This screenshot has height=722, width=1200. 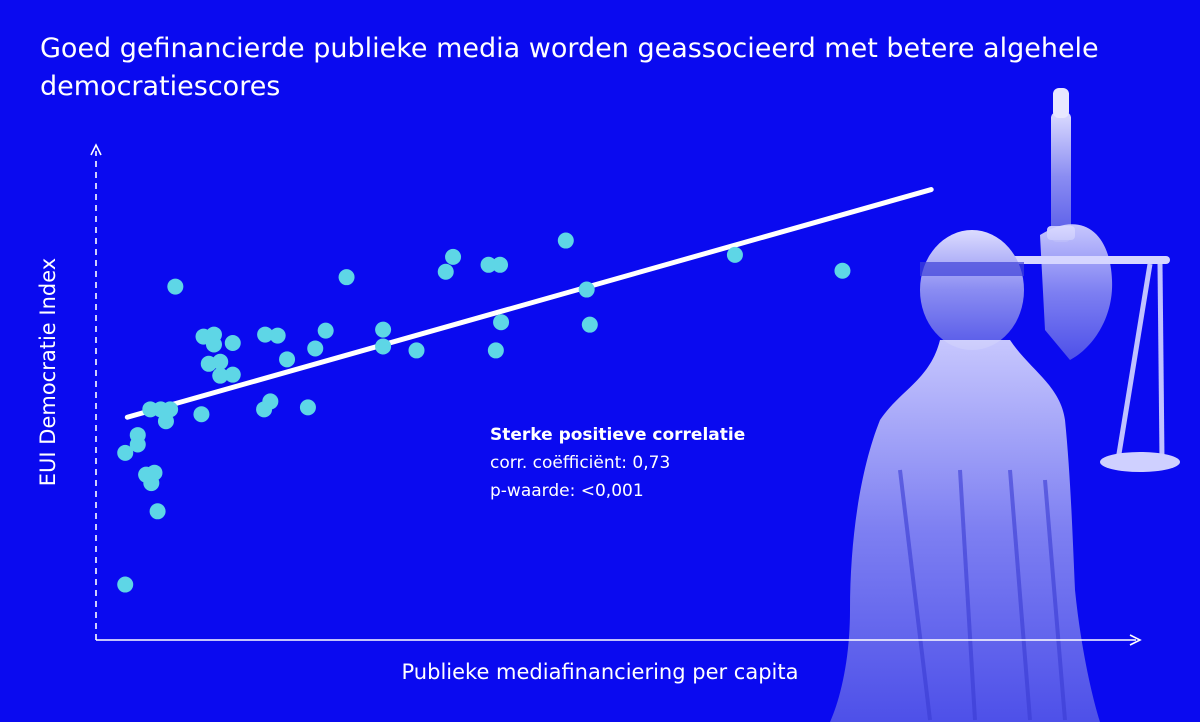 I want to click on y-axis-arrow, so click(x=96, y=149).